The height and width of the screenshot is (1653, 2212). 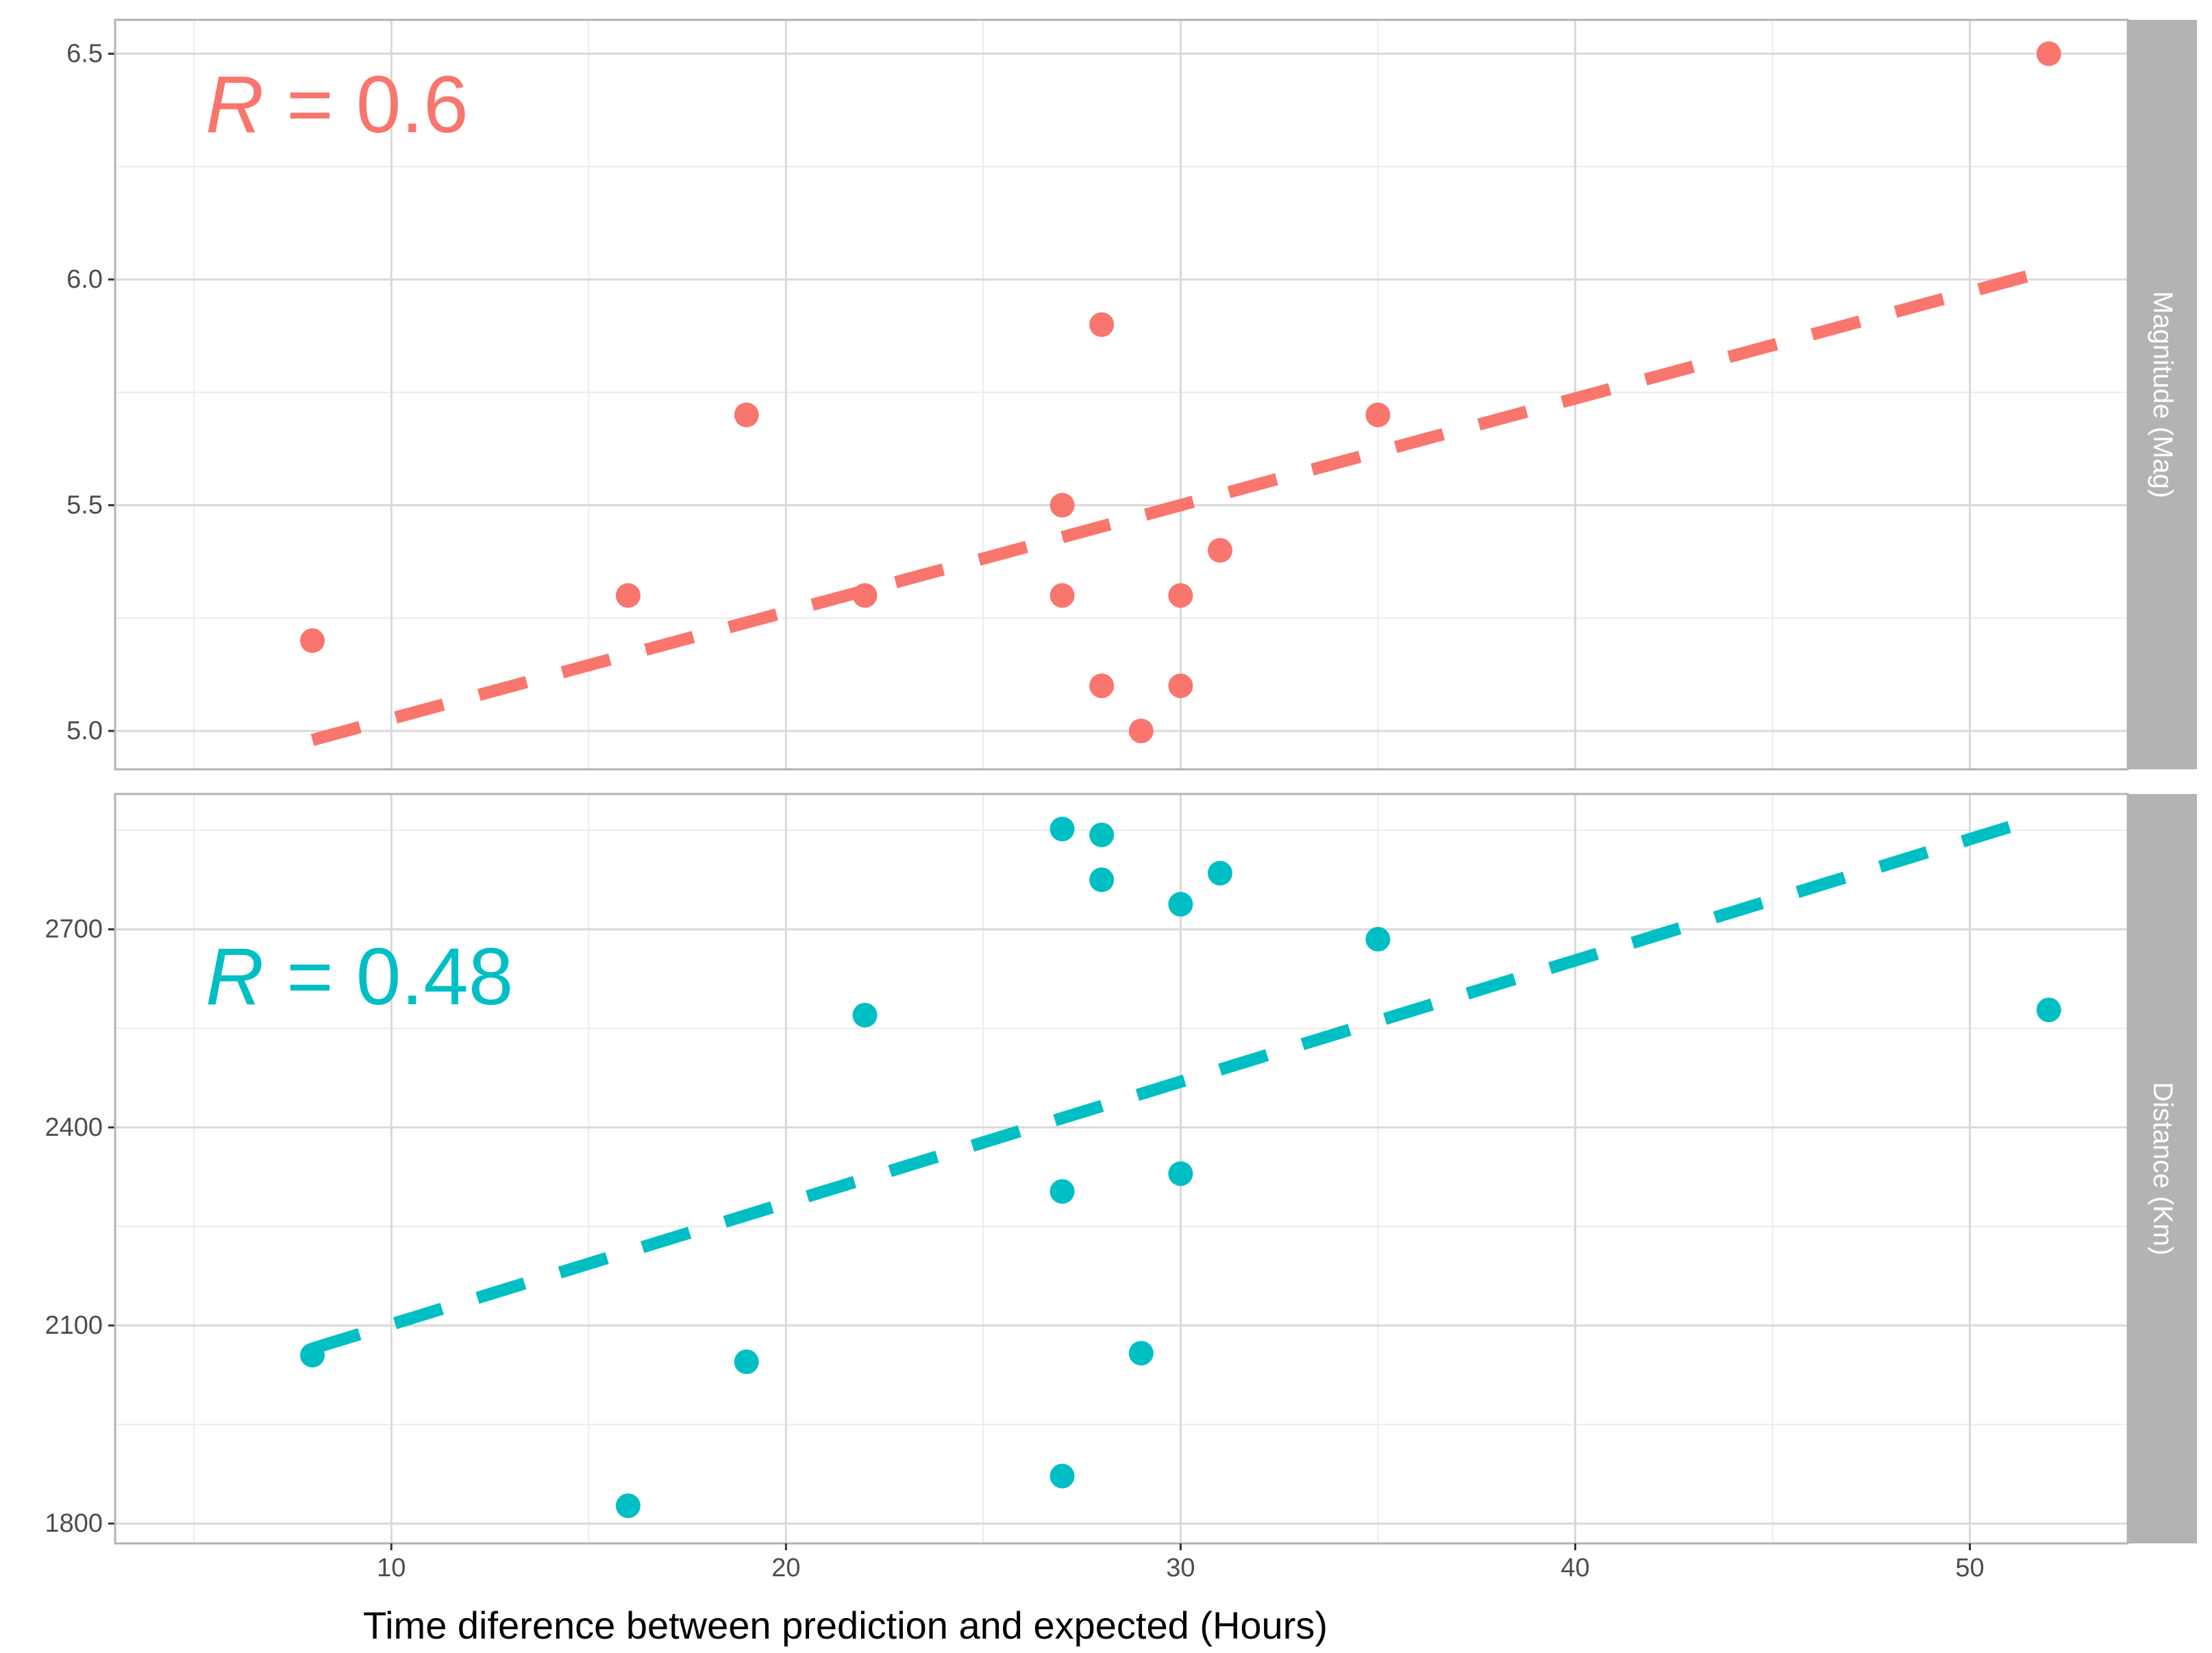 I want to click on magnitude-strip-label: Magnitude (Mag), so click(x=2163, y=395).